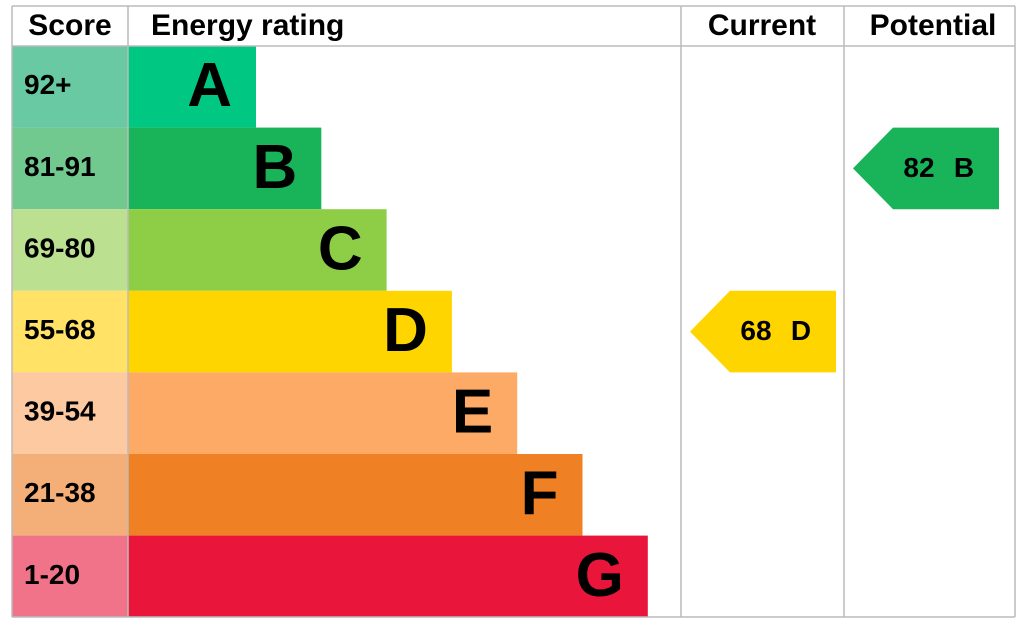  I want to click on rating-letter: C, so click(340, 248).